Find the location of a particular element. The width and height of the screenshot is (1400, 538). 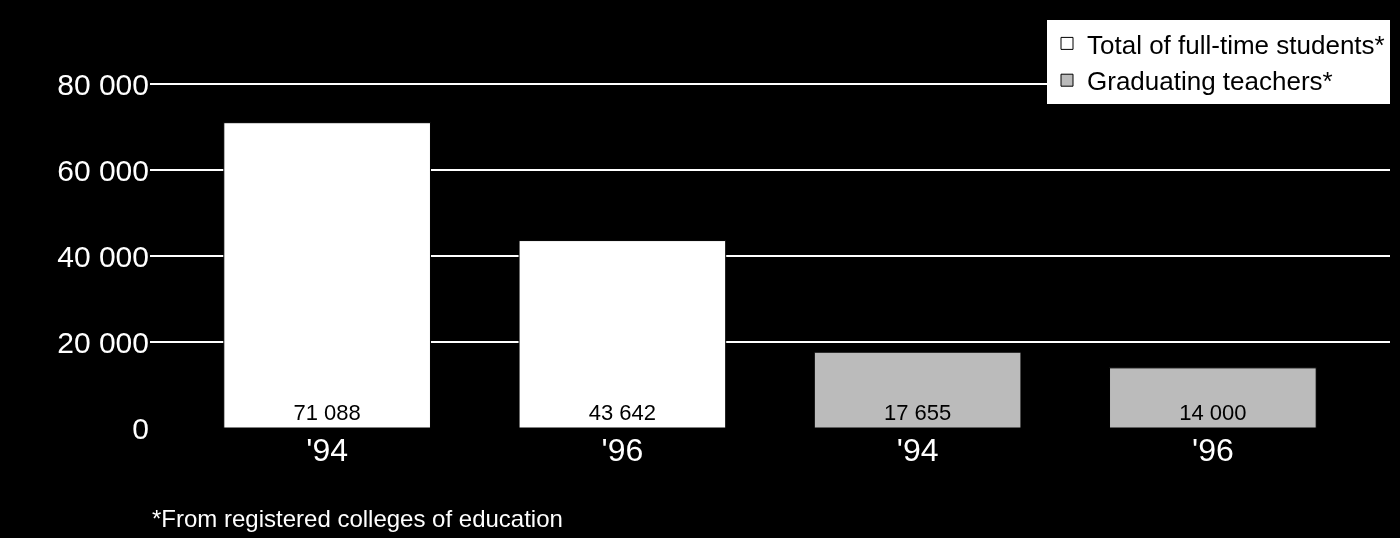

text: *From registered colleges of education is located at coordinates (357, 518).